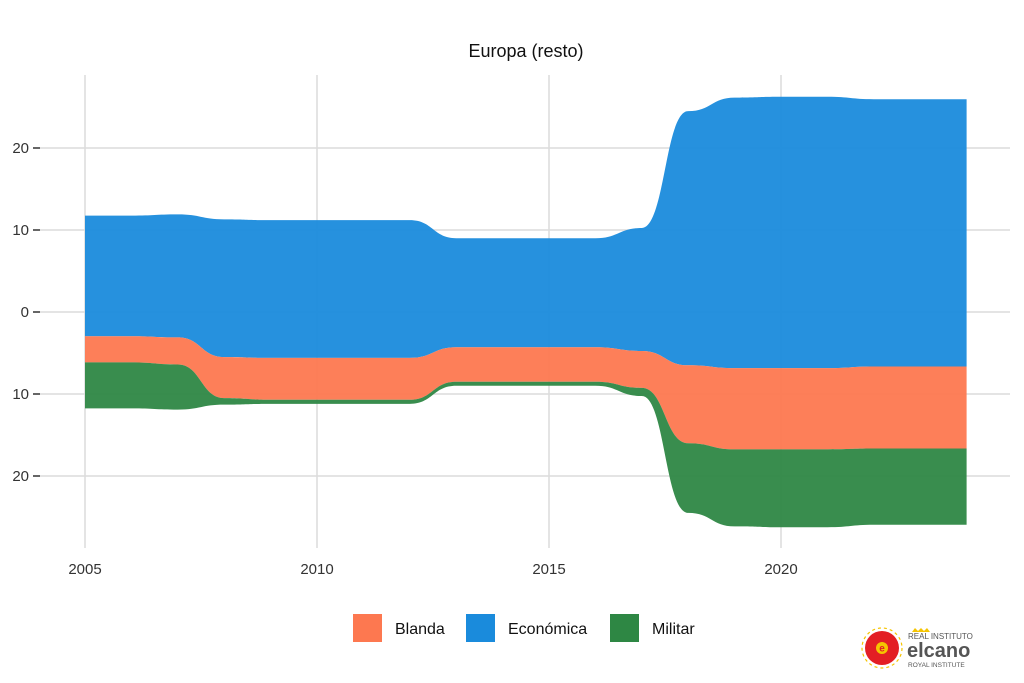 The height and width of the screenshot is (683, 1024). Describe the element at coordinates (624, 628) in the screenshot. I see `legend-swatch-militar` at that location.